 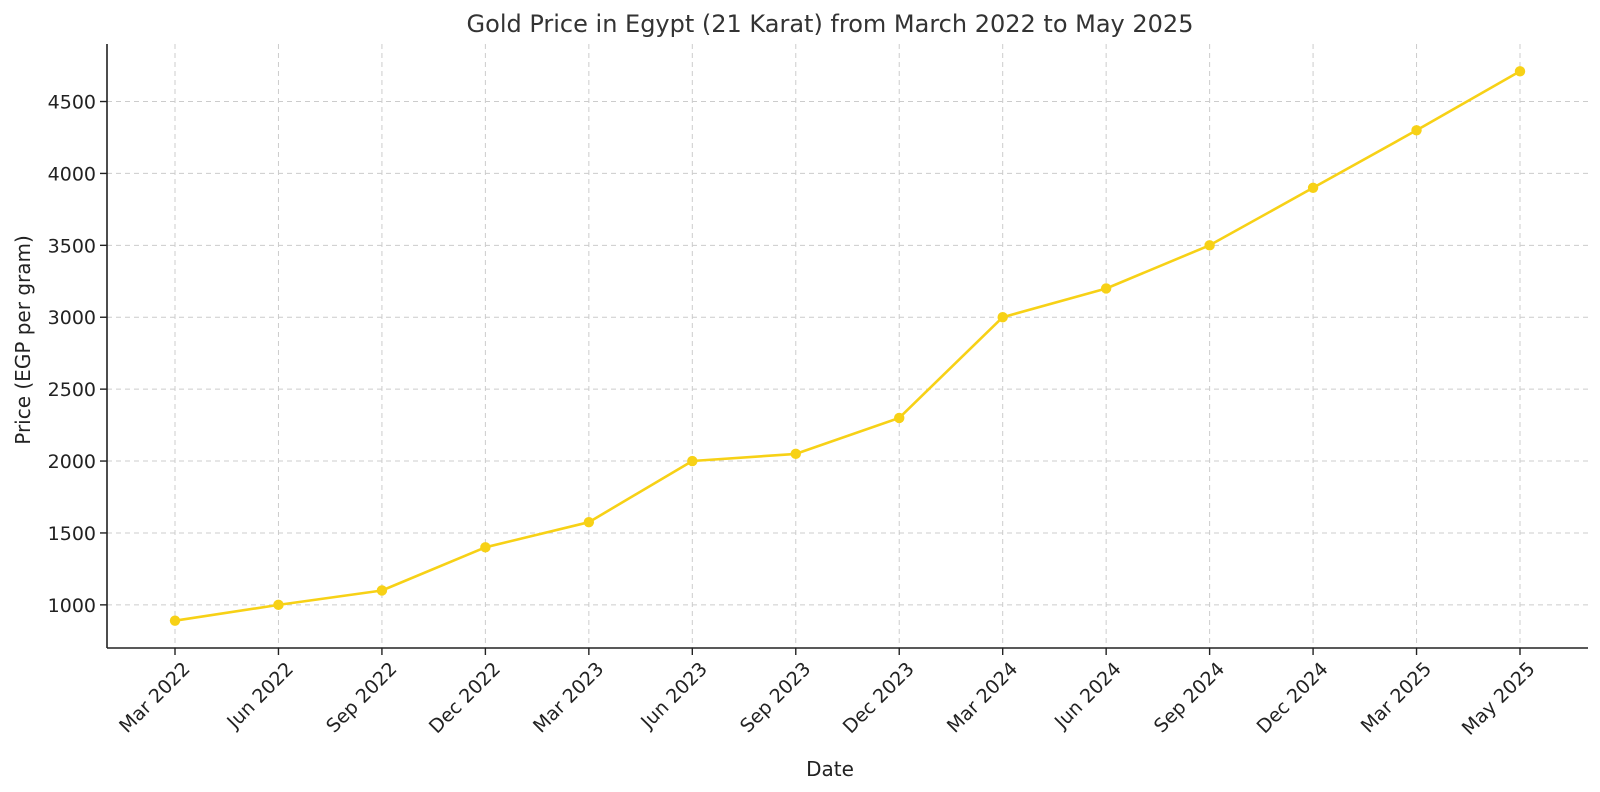 I want to click on x-tick-label: May 2025, so click(x=1499, y=699).